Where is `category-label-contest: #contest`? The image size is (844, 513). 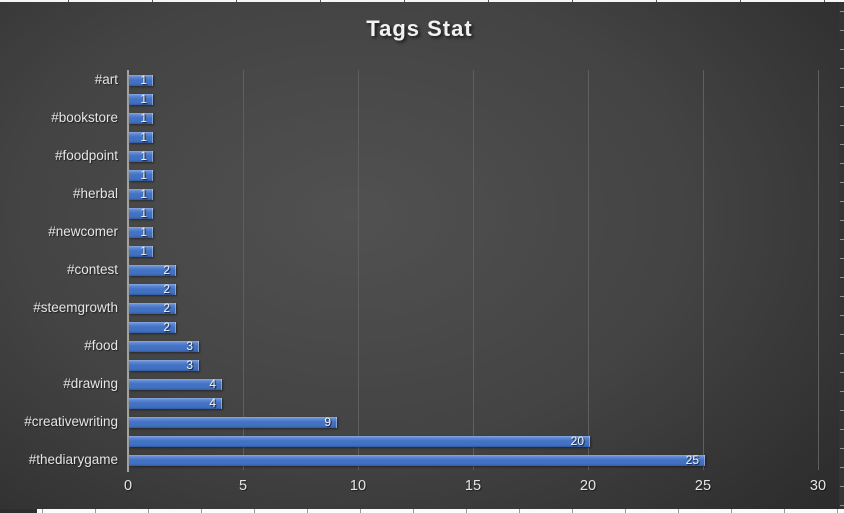 category-label-contest: #contest is located at coordinates (92, 269).